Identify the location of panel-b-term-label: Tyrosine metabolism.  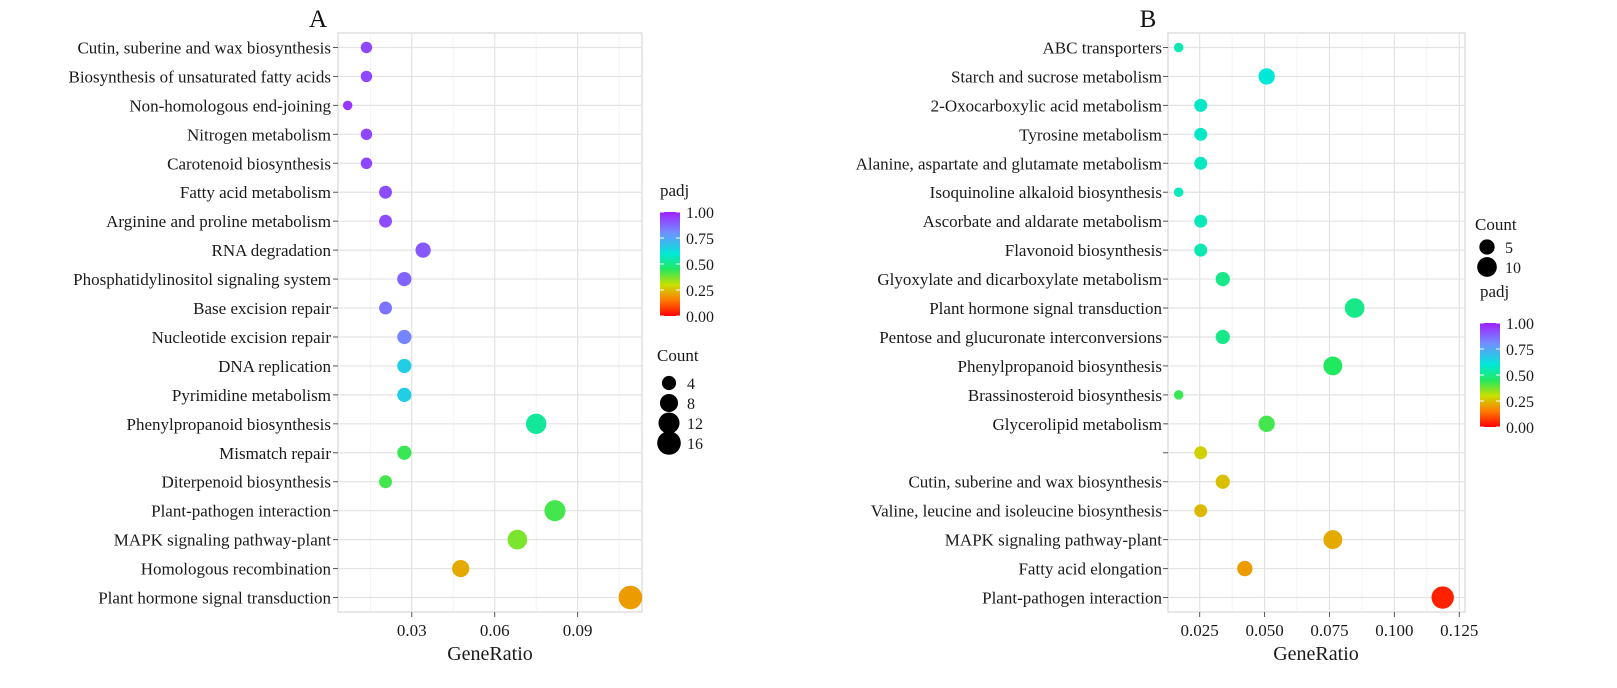
(1090, 134).